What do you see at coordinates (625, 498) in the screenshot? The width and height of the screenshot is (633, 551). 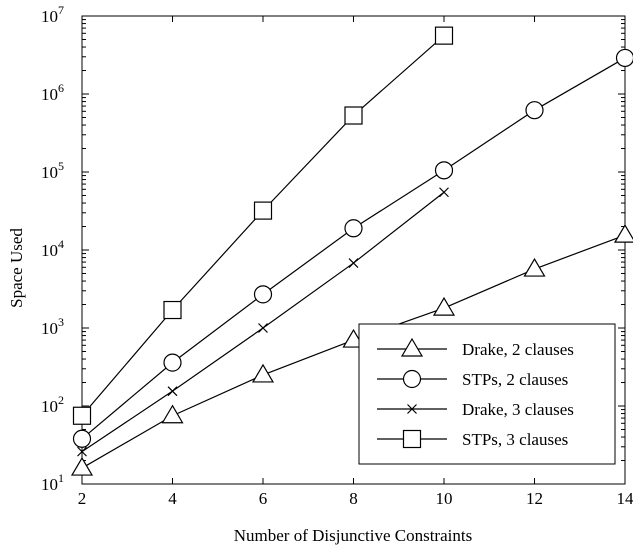 I see `x-tick-label: 14` at bounding box center [625, 498].